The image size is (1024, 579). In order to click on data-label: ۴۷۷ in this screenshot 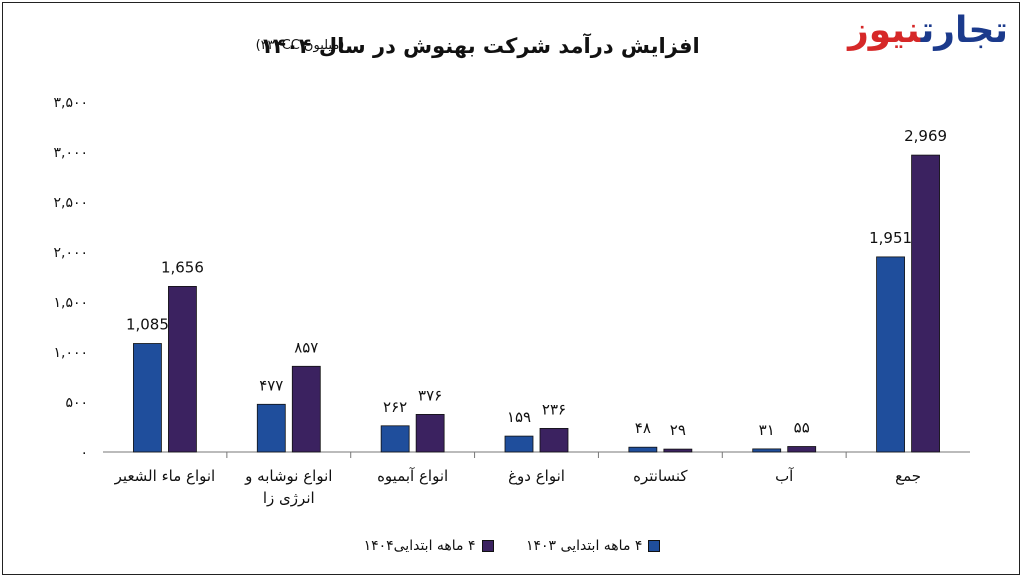, I will do `click(271, 385)`.